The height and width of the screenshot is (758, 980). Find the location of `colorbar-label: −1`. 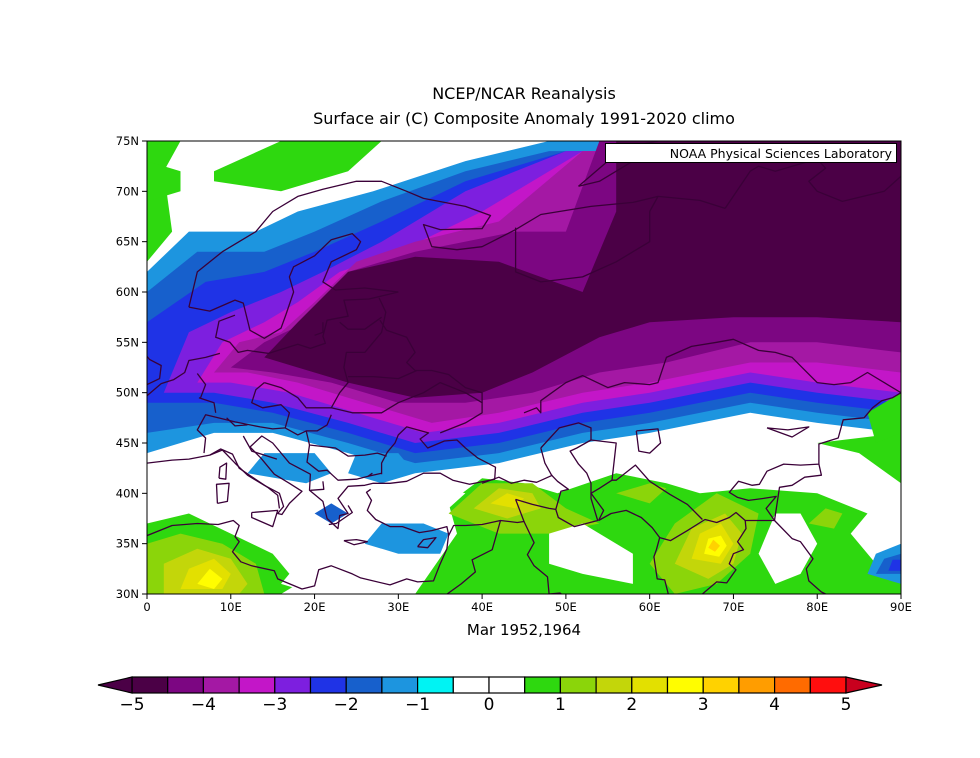

colorbar-label: −1 is located at coordinates (417, 705).